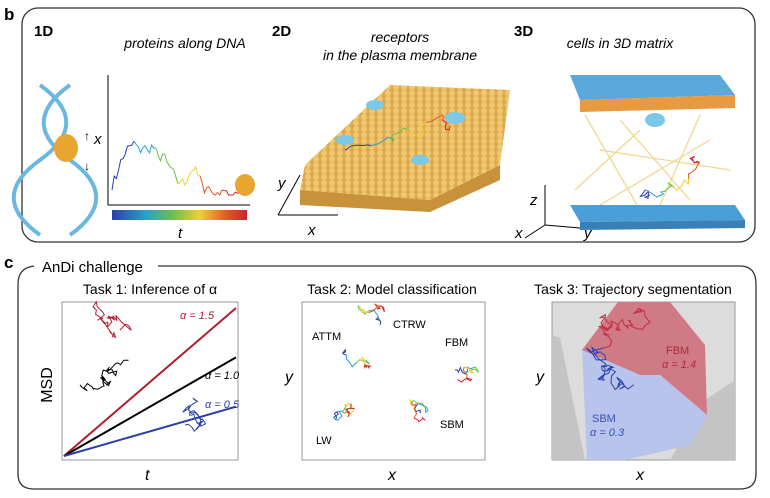 This screenshot has height=498, width=770. I want to click on axis-y-2d, so click(289, 195).